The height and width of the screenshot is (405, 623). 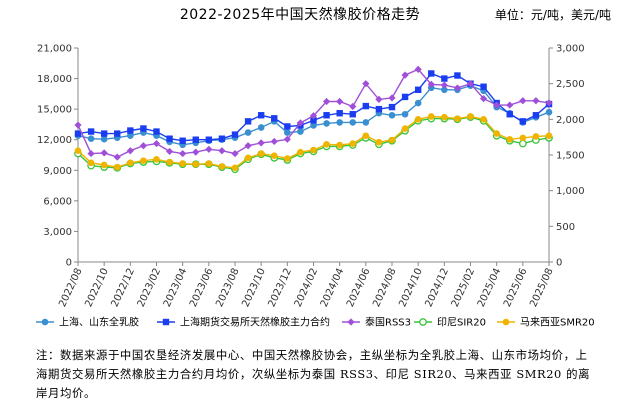 I want to click on x-tick-label: 2024/04, so click(x=333, y=288).